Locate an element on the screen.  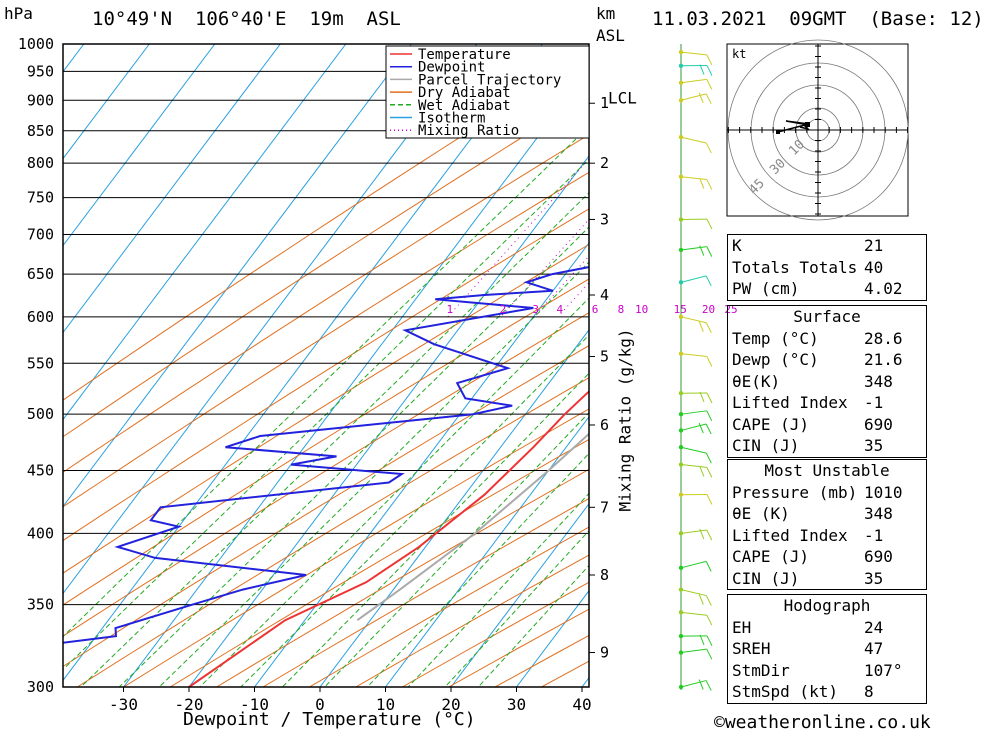
stmdir-value: 107° is located at coordinates (883, 670).